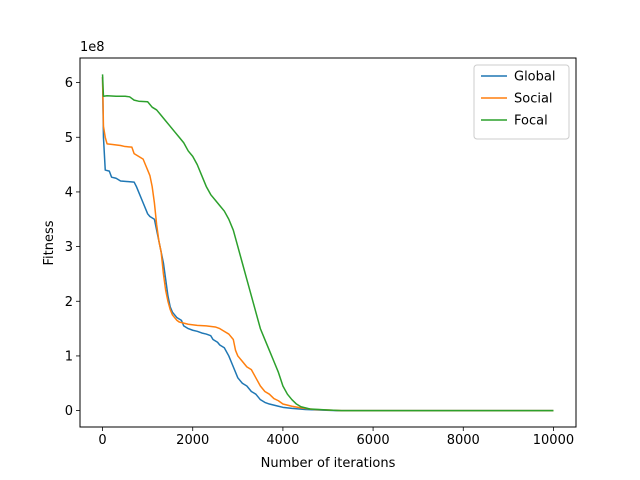 Image resolution: width=640 pixels, height=480 pixels. Describe the element at coordinates (373, 440) in the screenshot. I see `x-tick-label: 6000` at that location.